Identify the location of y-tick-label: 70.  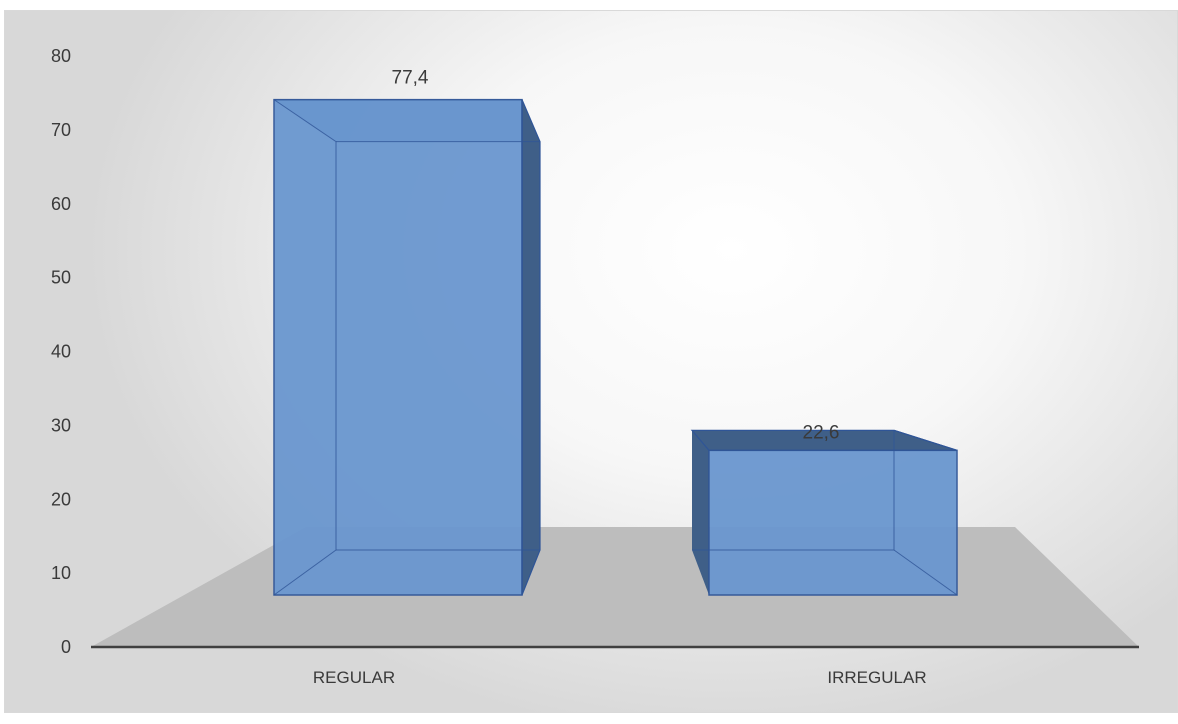
(61, 130).